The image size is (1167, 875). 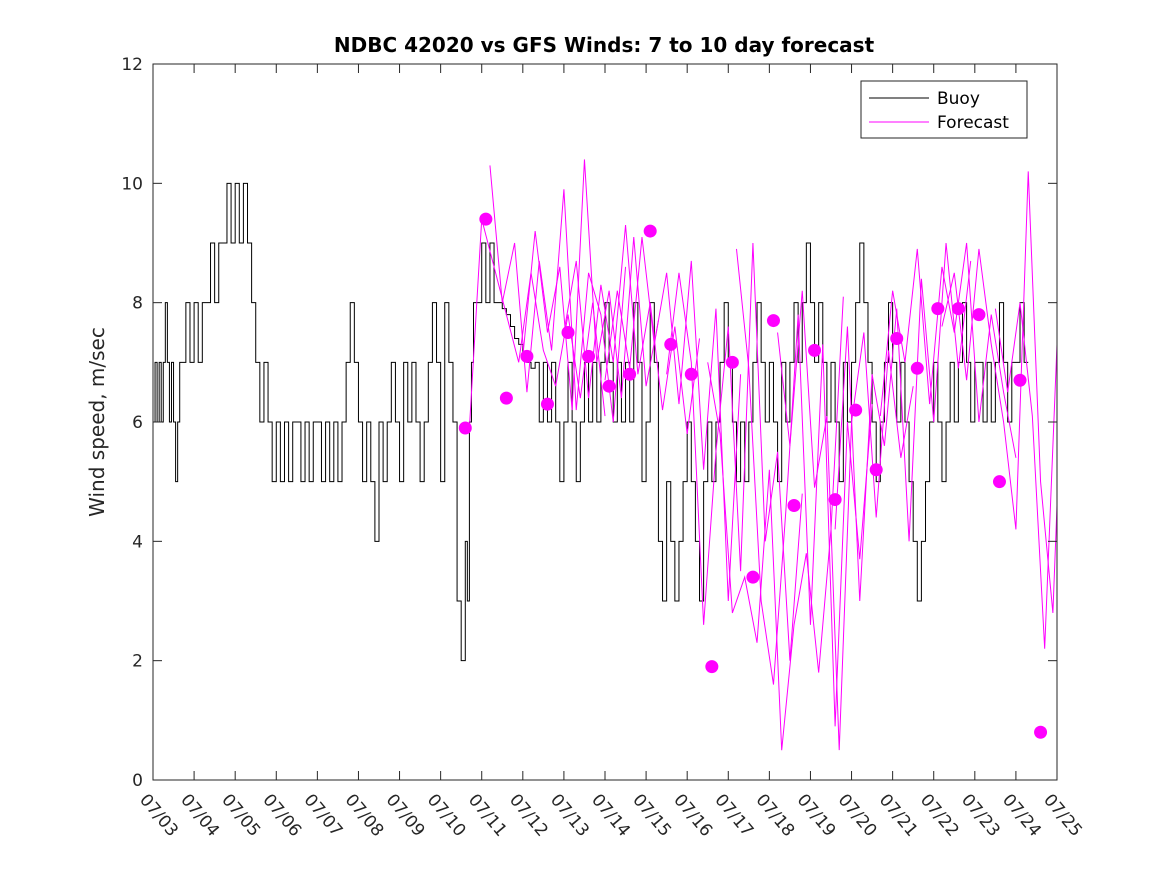 I want to click on x-tick-label: 07/22, so click(x=939, y=815).